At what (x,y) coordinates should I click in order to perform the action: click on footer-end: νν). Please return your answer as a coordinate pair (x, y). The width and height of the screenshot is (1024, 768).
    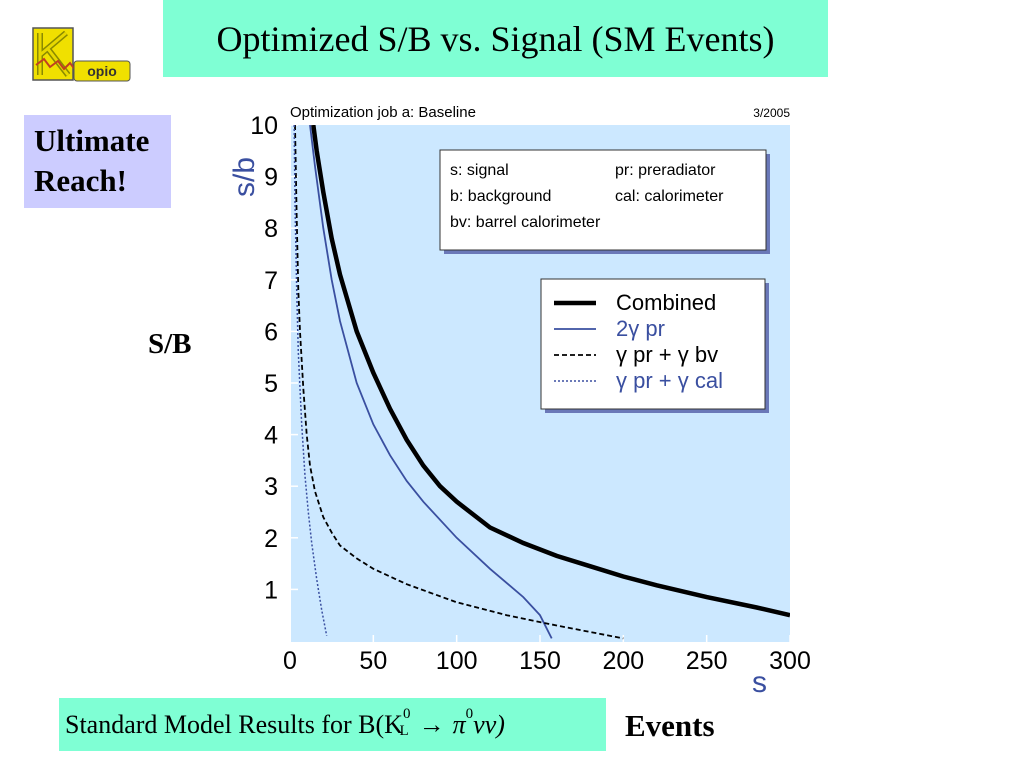
    Looking at the image, I should click on (489, 724).